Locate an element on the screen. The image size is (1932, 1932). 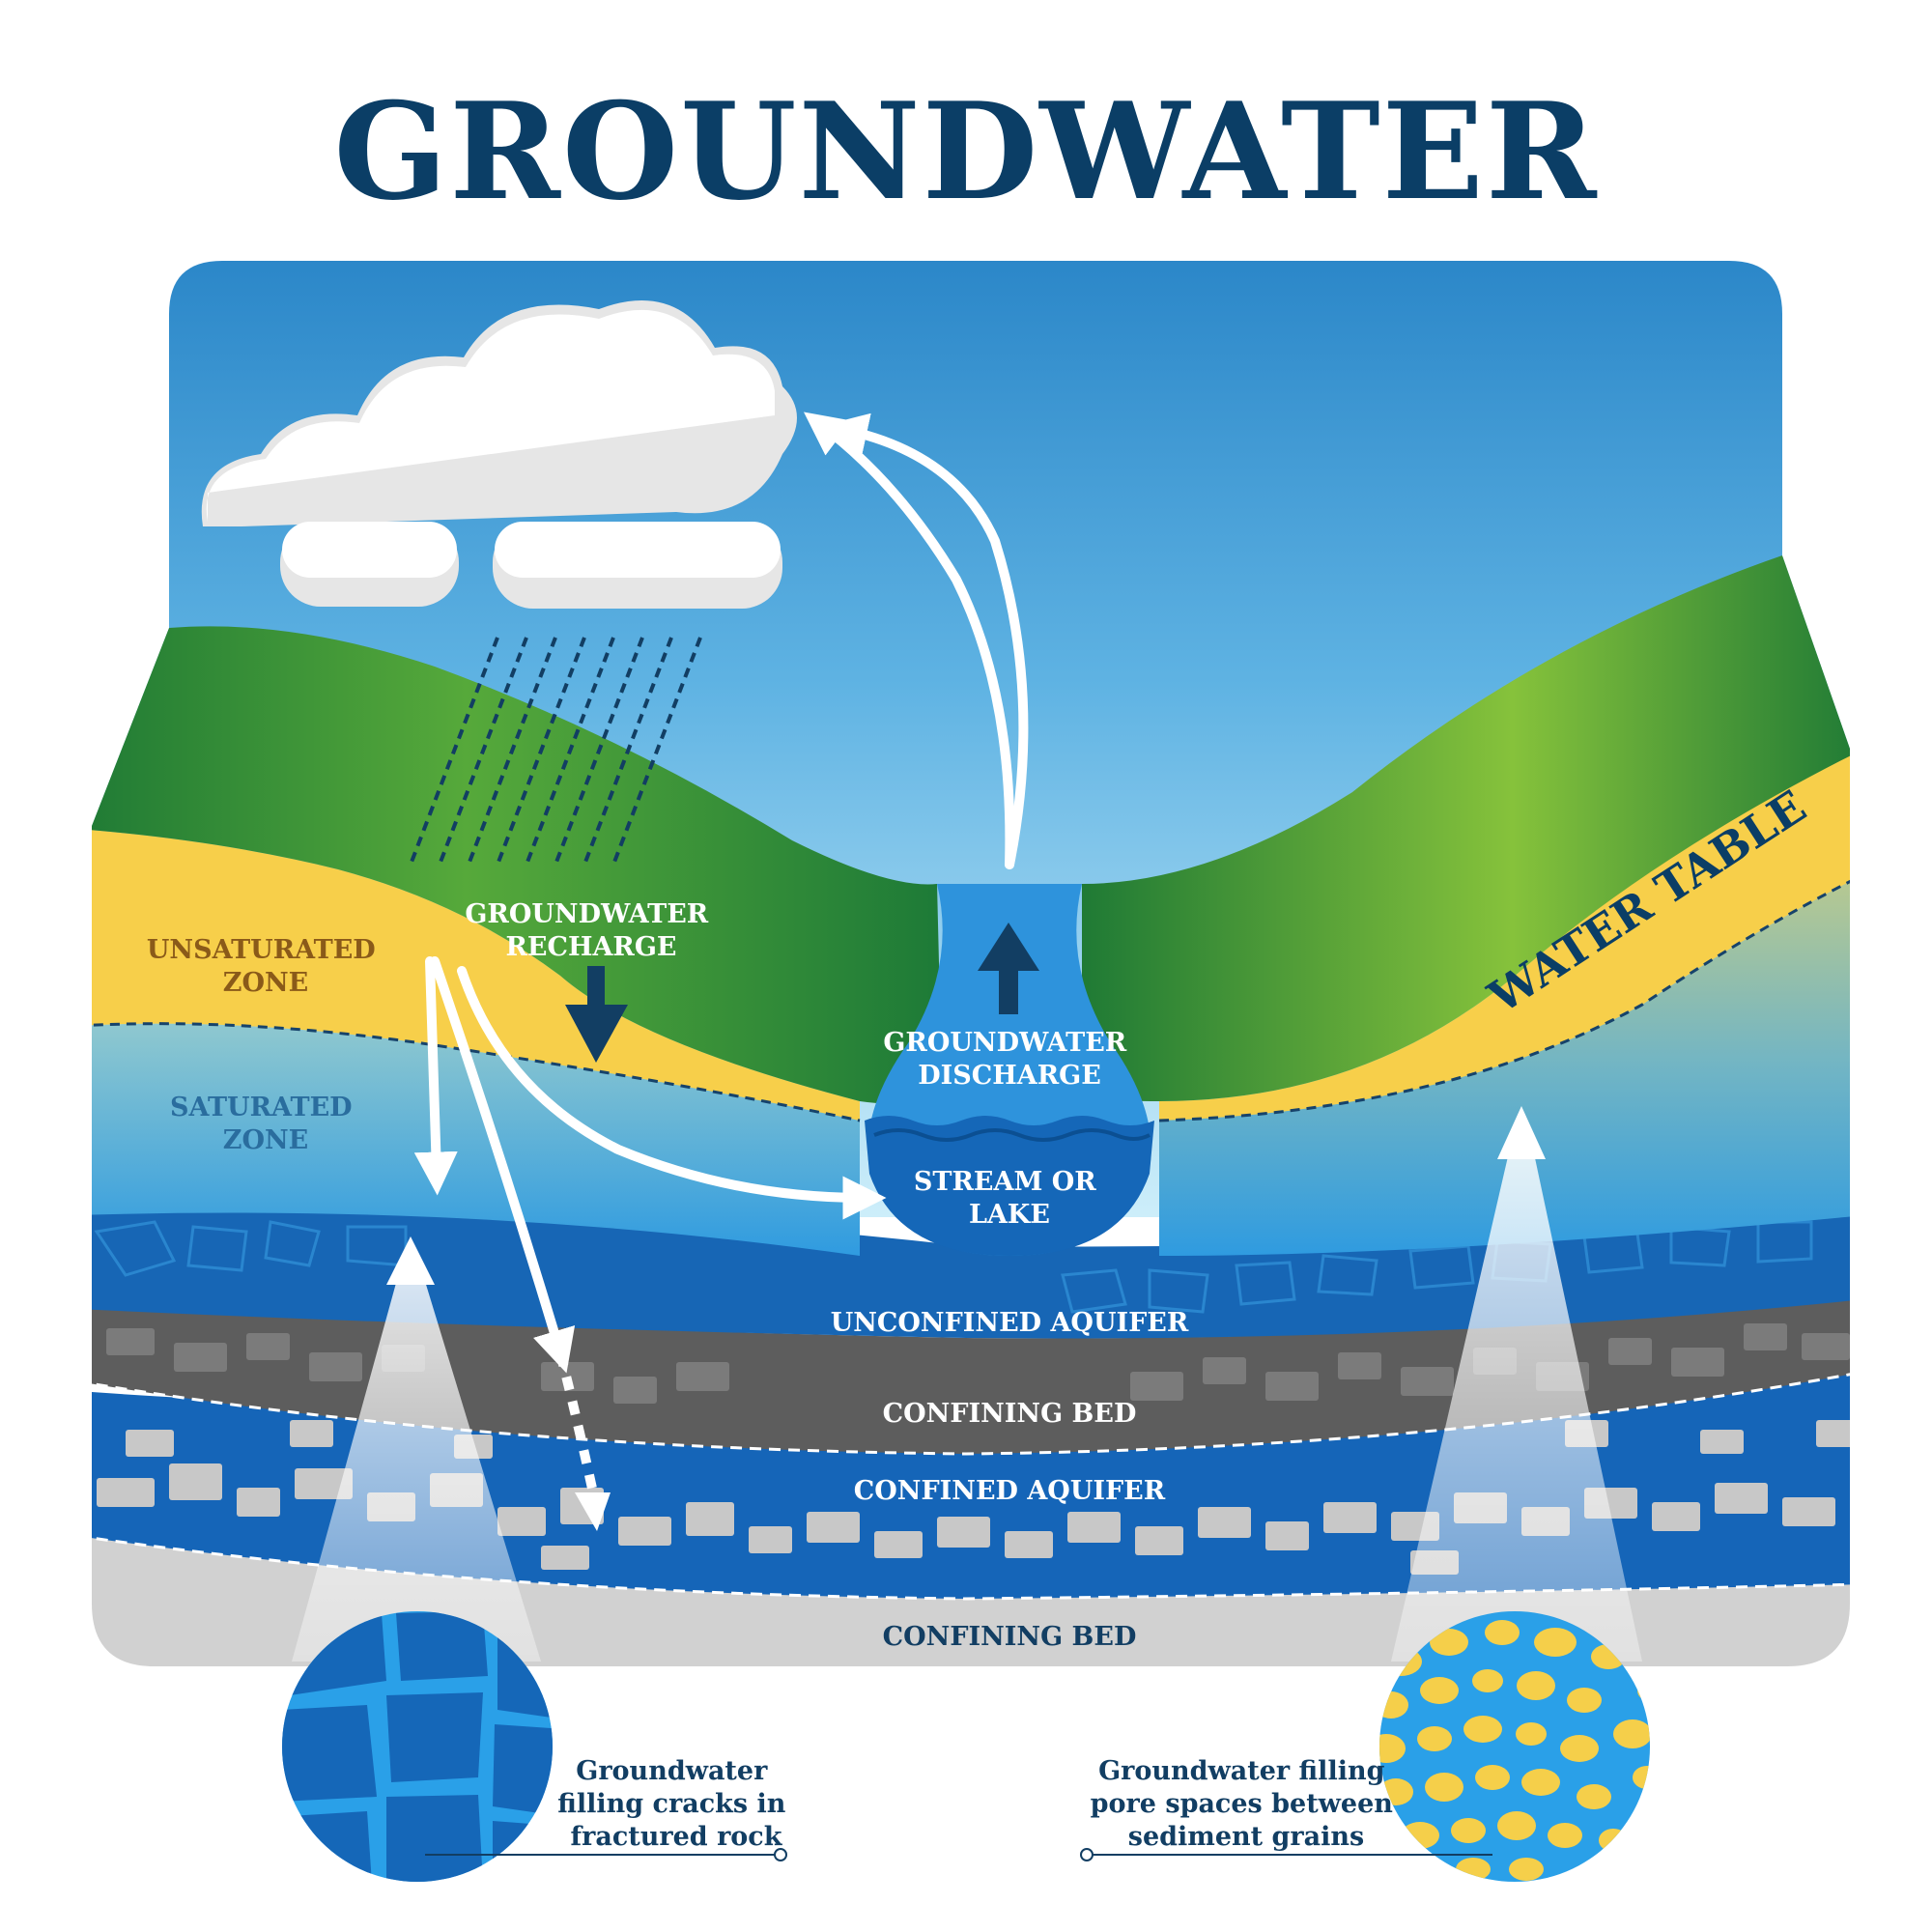
label-groundwater-discharge-line1: GROUNDWATER is located at coordinates (1005, 1043).